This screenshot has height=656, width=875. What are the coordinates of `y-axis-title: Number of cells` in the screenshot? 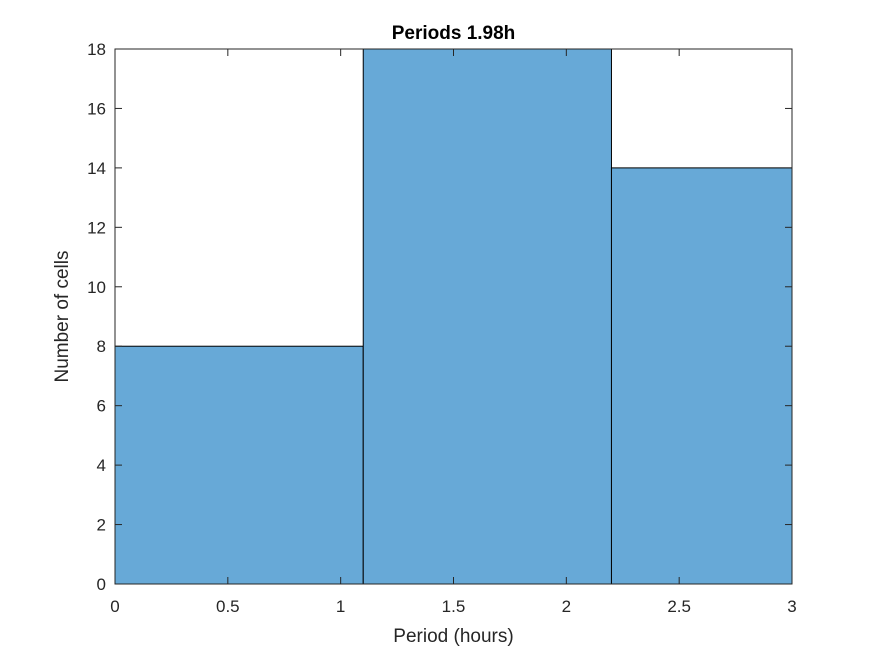 It's located at (62, 317).